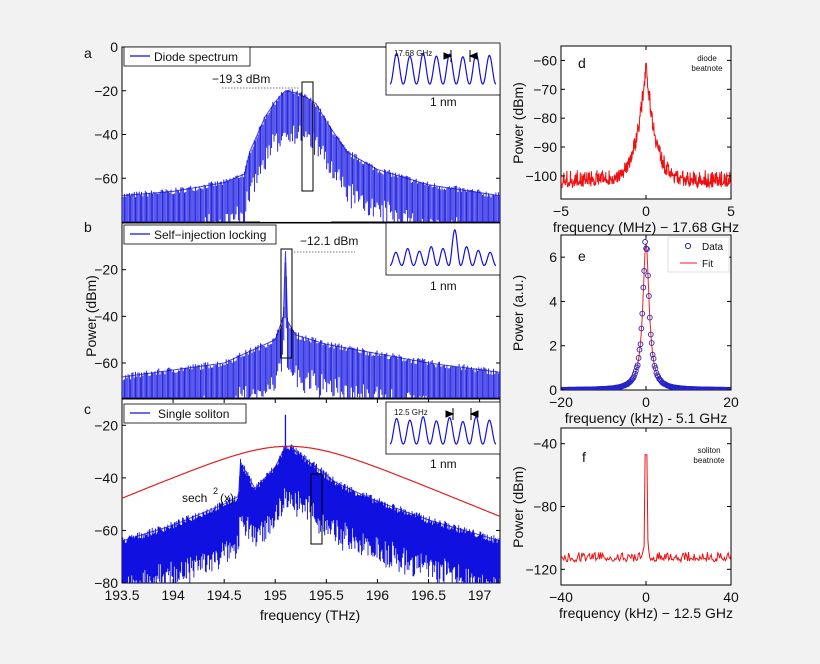  I want to click on panel-d-ytick-label: −60, so click(545, 60).